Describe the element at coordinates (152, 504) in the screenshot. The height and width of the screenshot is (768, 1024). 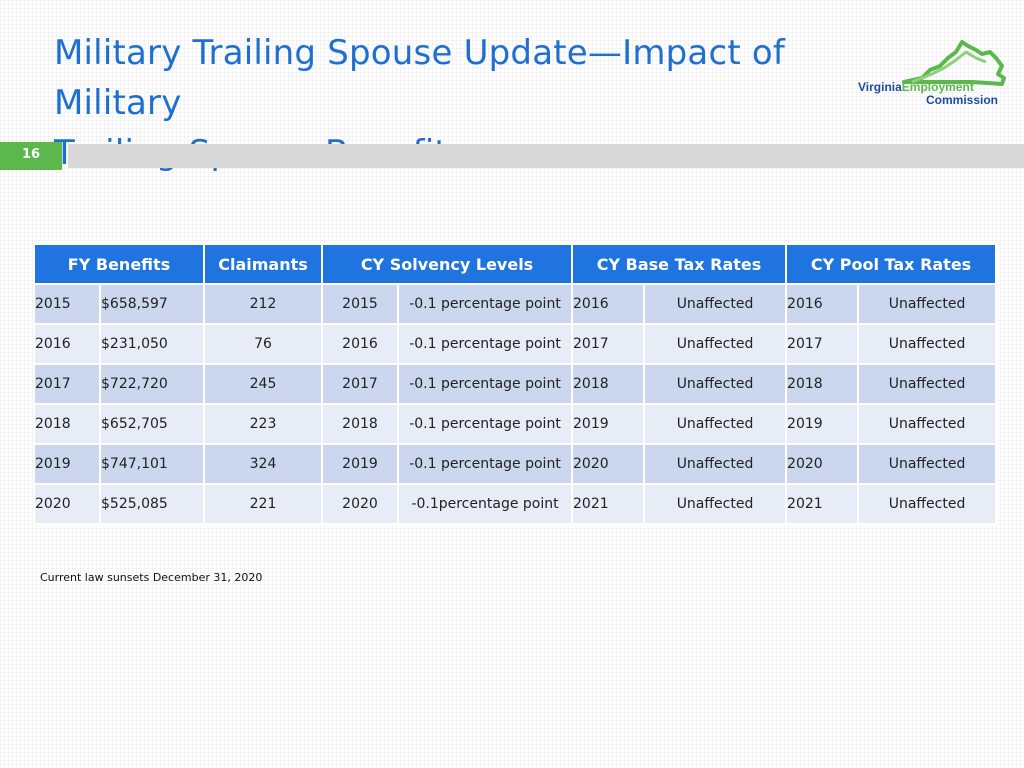
I see `benefits-amount-cell: $525,085` at that location.